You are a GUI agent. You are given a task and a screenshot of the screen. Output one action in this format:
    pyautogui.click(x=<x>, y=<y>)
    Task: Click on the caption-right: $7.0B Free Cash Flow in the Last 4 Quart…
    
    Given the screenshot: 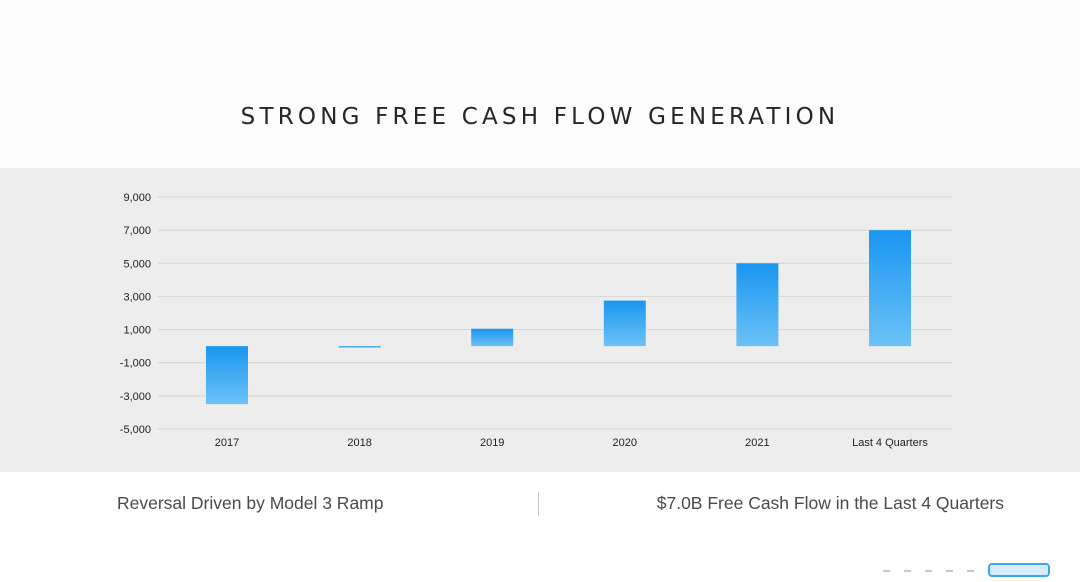 What is the action you would take?
    pyautogui.click(x=830, y=503)
    